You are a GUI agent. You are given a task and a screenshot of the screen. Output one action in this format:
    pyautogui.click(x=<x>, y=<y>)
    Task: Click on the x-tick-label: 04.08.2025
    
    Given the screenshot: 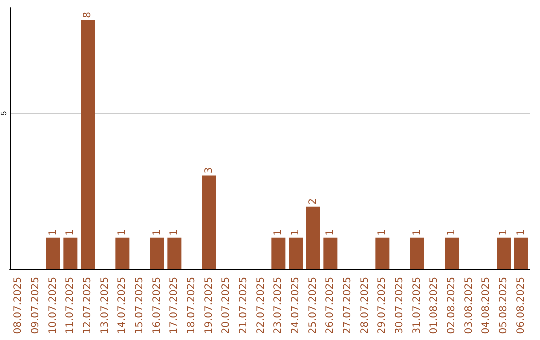 What is the action you would take?
    pyautogui.click(x=486, y=305)
    